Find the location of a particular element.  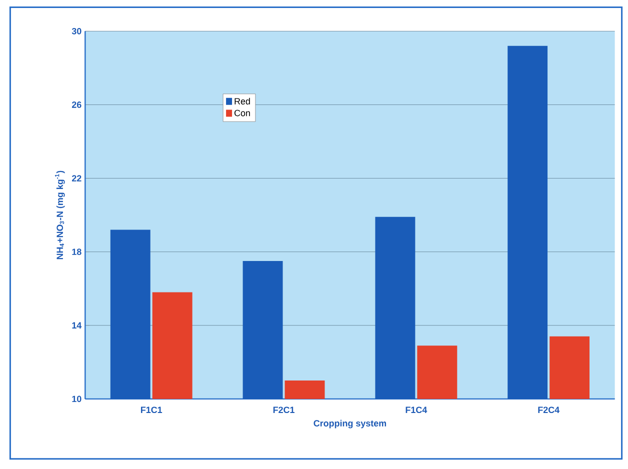

y-tick-label: 22 is located at coordinates (77, 178).